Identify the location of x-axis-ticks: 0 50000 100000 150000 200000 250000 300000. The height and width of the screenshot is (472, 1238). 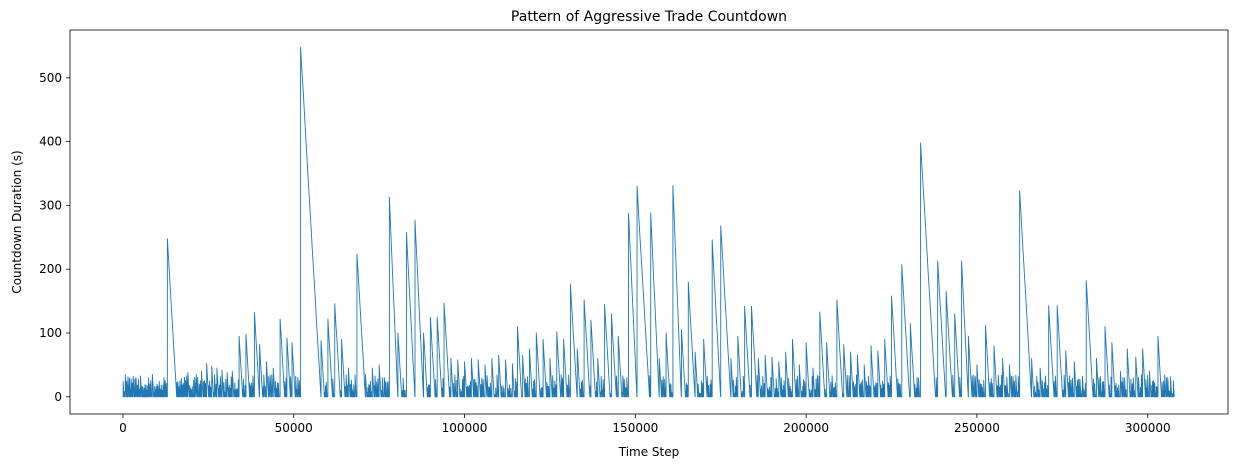
(645, 424).